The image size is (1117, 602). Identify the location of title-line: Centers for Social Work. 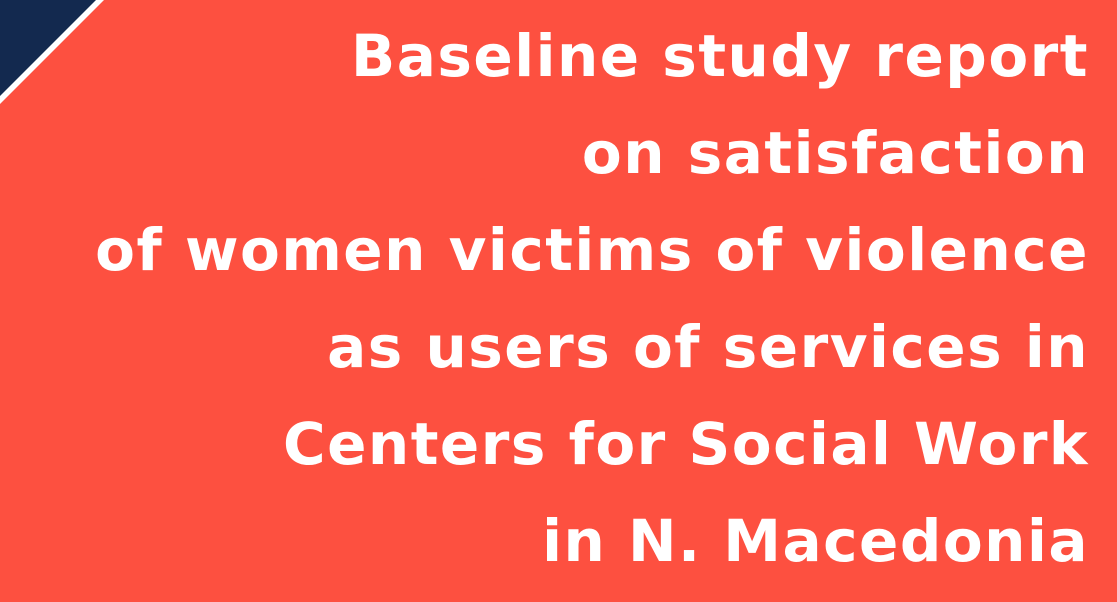
(686, 444).